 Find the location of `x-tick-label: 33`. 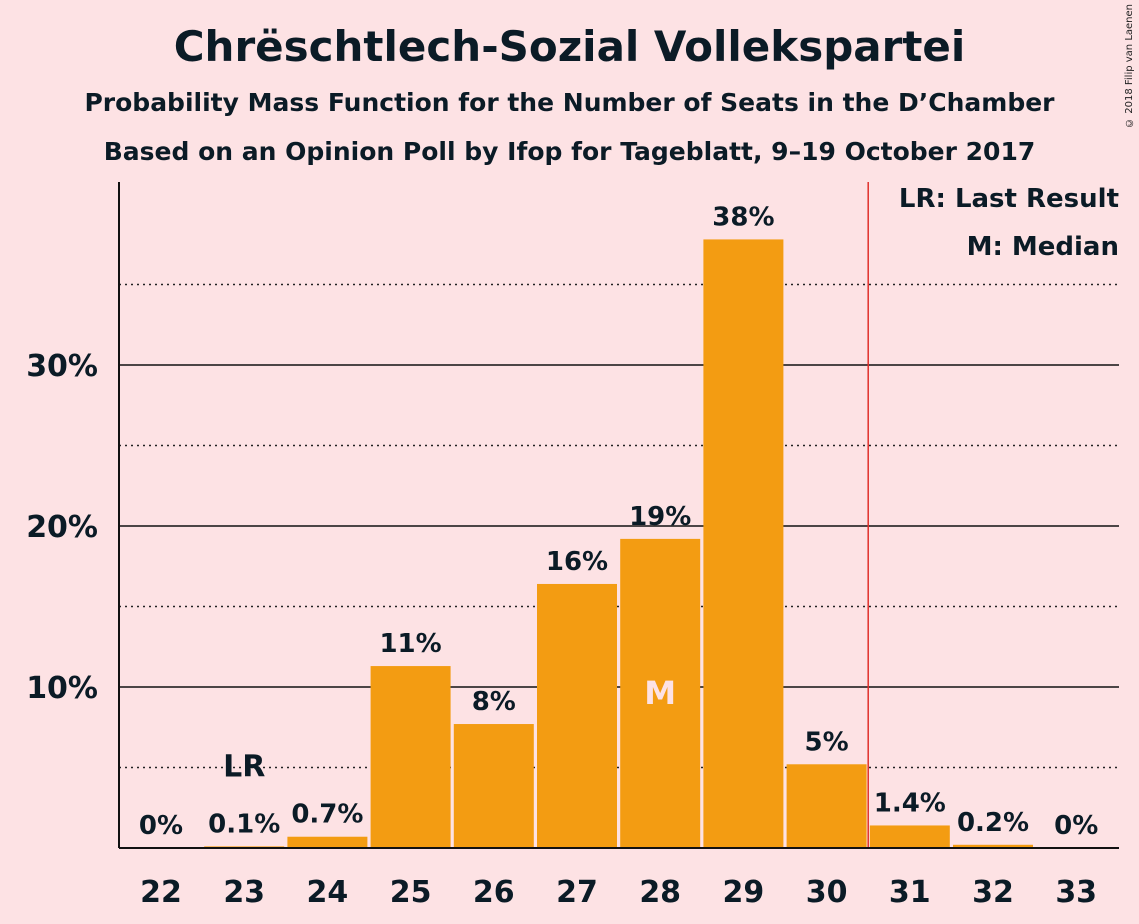

x-tick-label: 33 is located at coordinates (1076, 892).